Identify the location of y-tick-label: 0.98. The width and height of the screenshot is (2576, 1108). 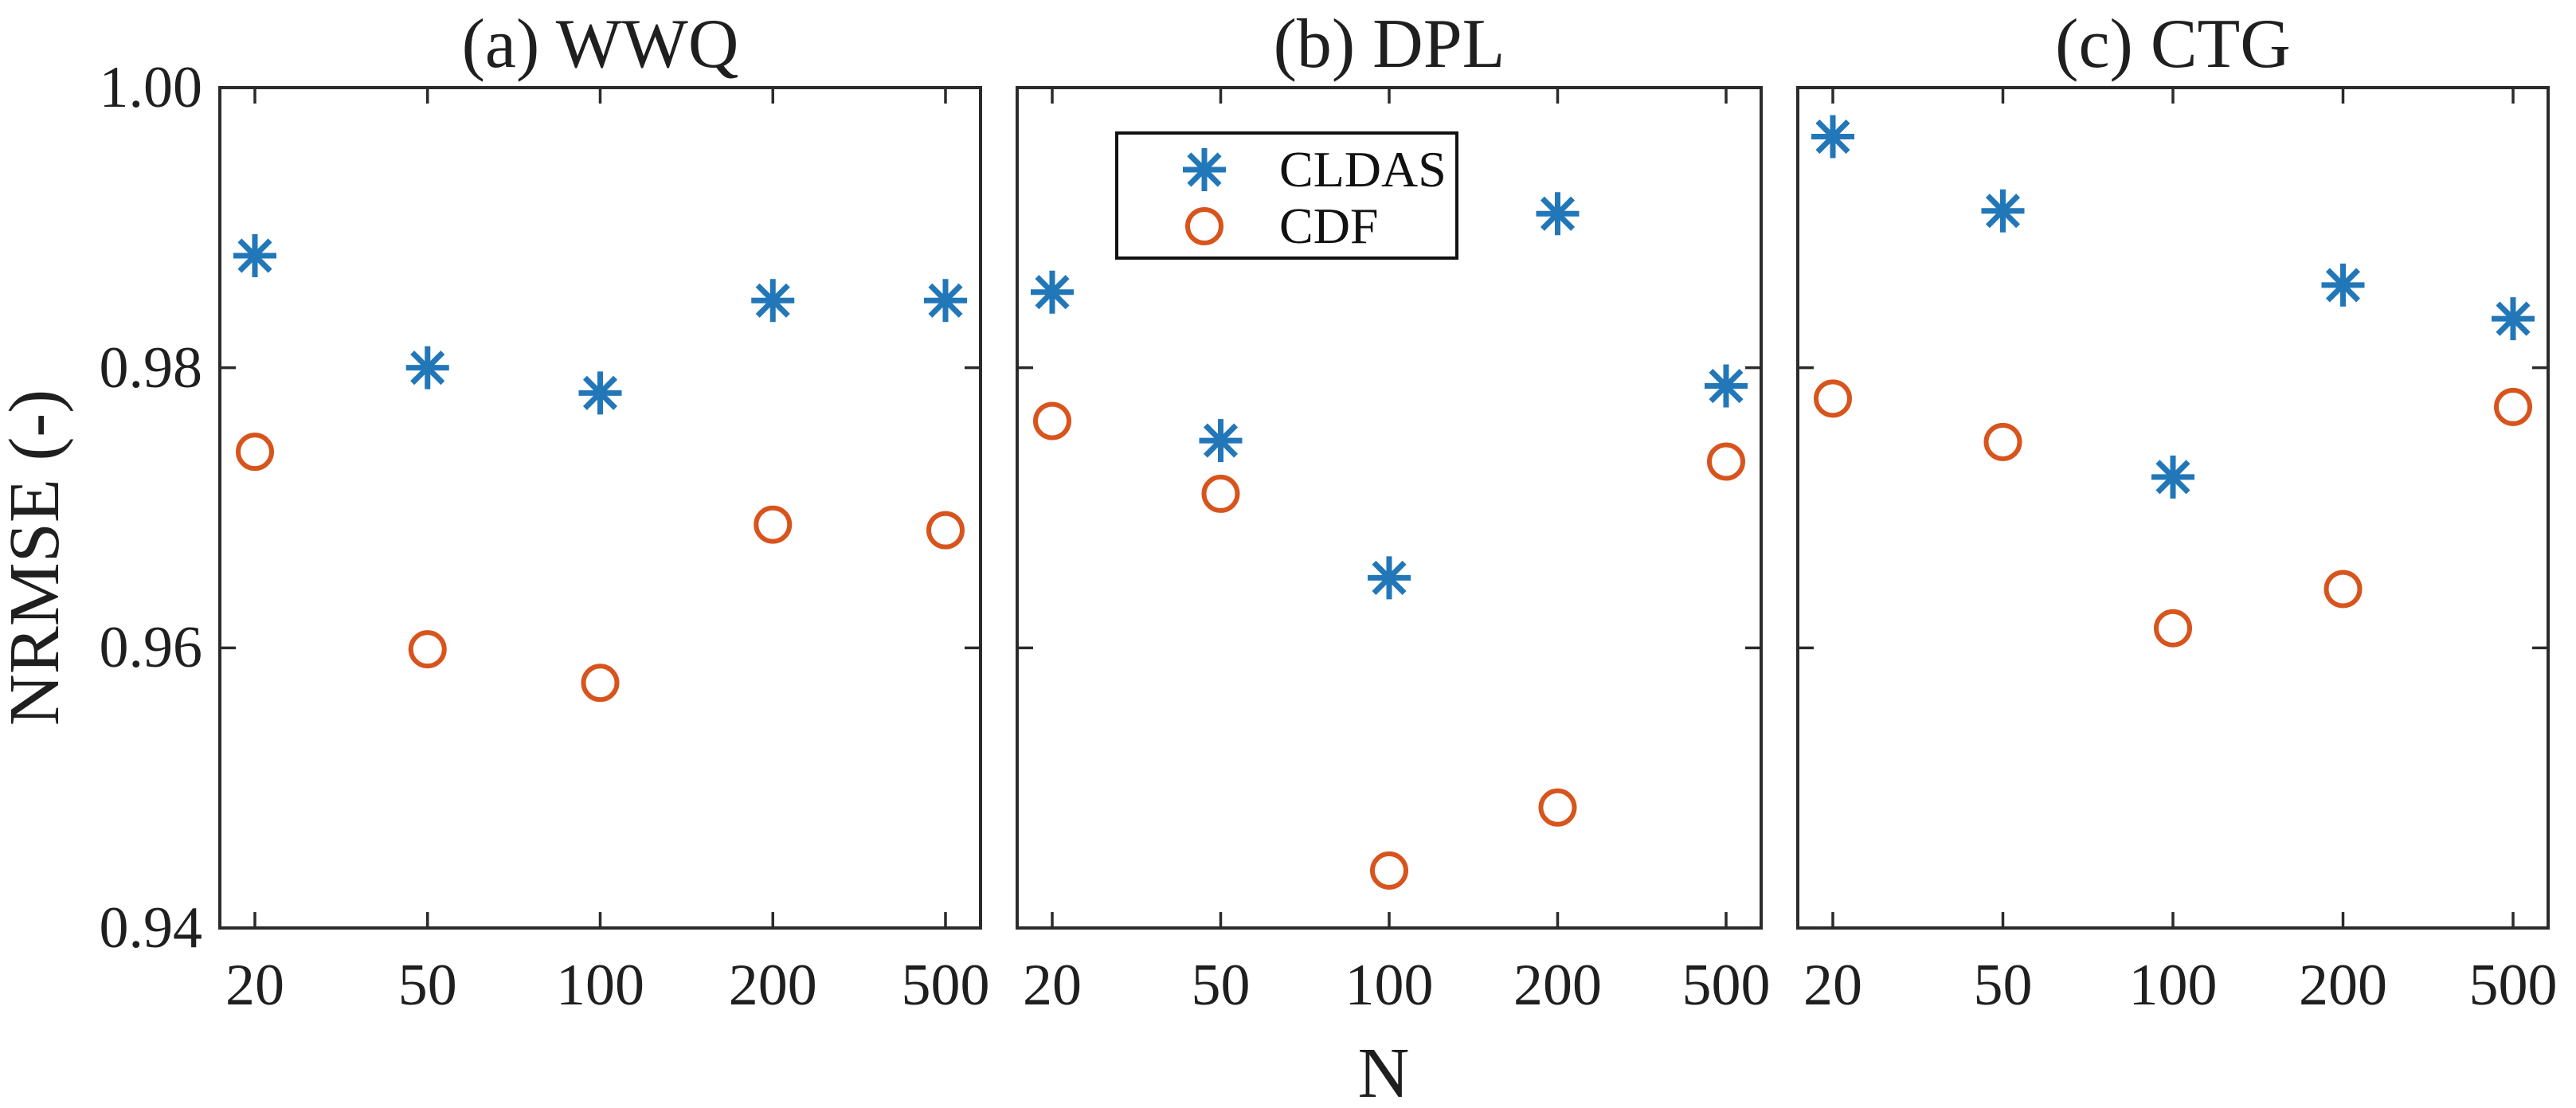
(151, 368).